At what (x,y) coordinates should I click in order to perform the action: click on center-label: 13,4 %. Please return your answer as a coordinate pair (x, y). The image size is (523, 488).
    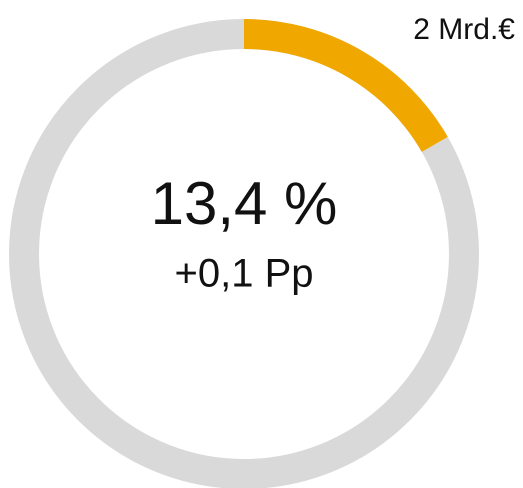
    Looking at the image, I should click on (244, 203).